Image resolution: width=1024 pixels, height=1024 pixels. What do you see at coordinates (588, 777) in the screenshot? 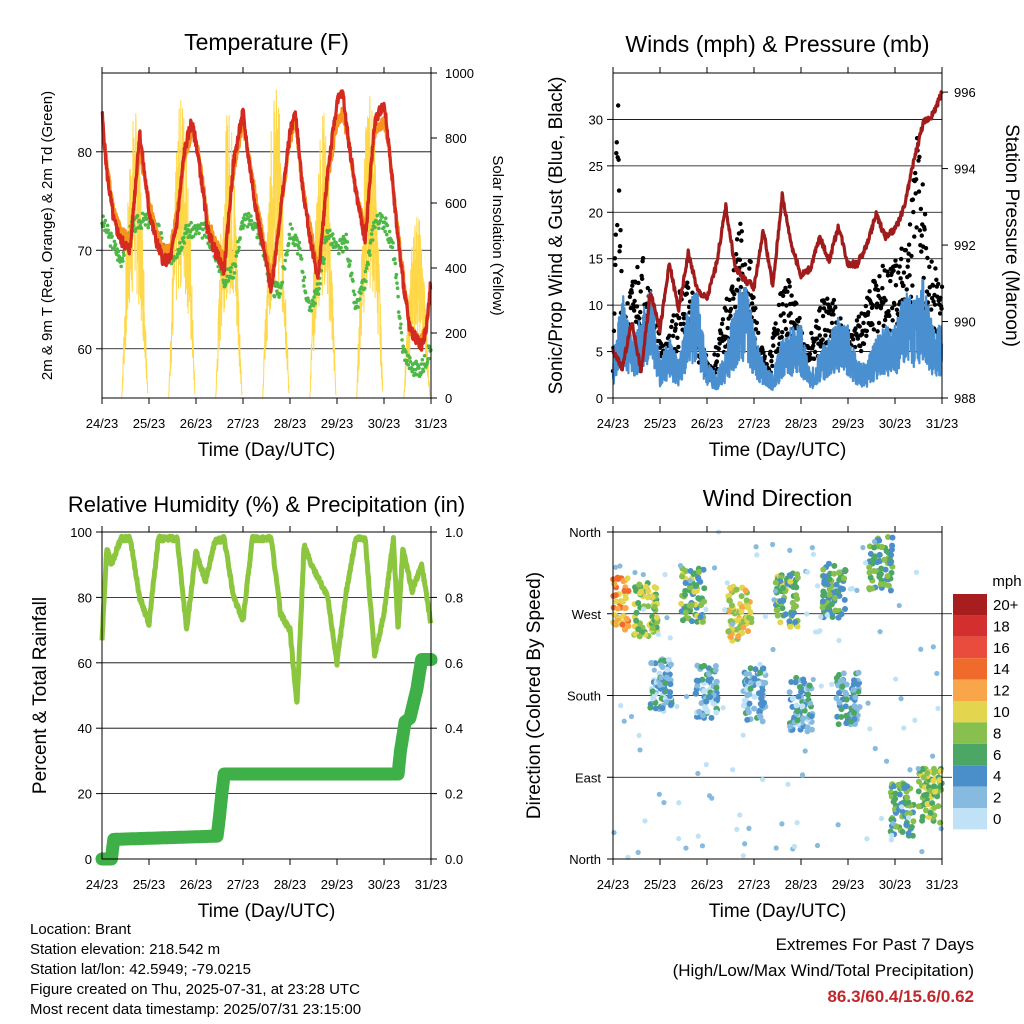
I see `y-tick-label: East` at bounding box center [588, 777].